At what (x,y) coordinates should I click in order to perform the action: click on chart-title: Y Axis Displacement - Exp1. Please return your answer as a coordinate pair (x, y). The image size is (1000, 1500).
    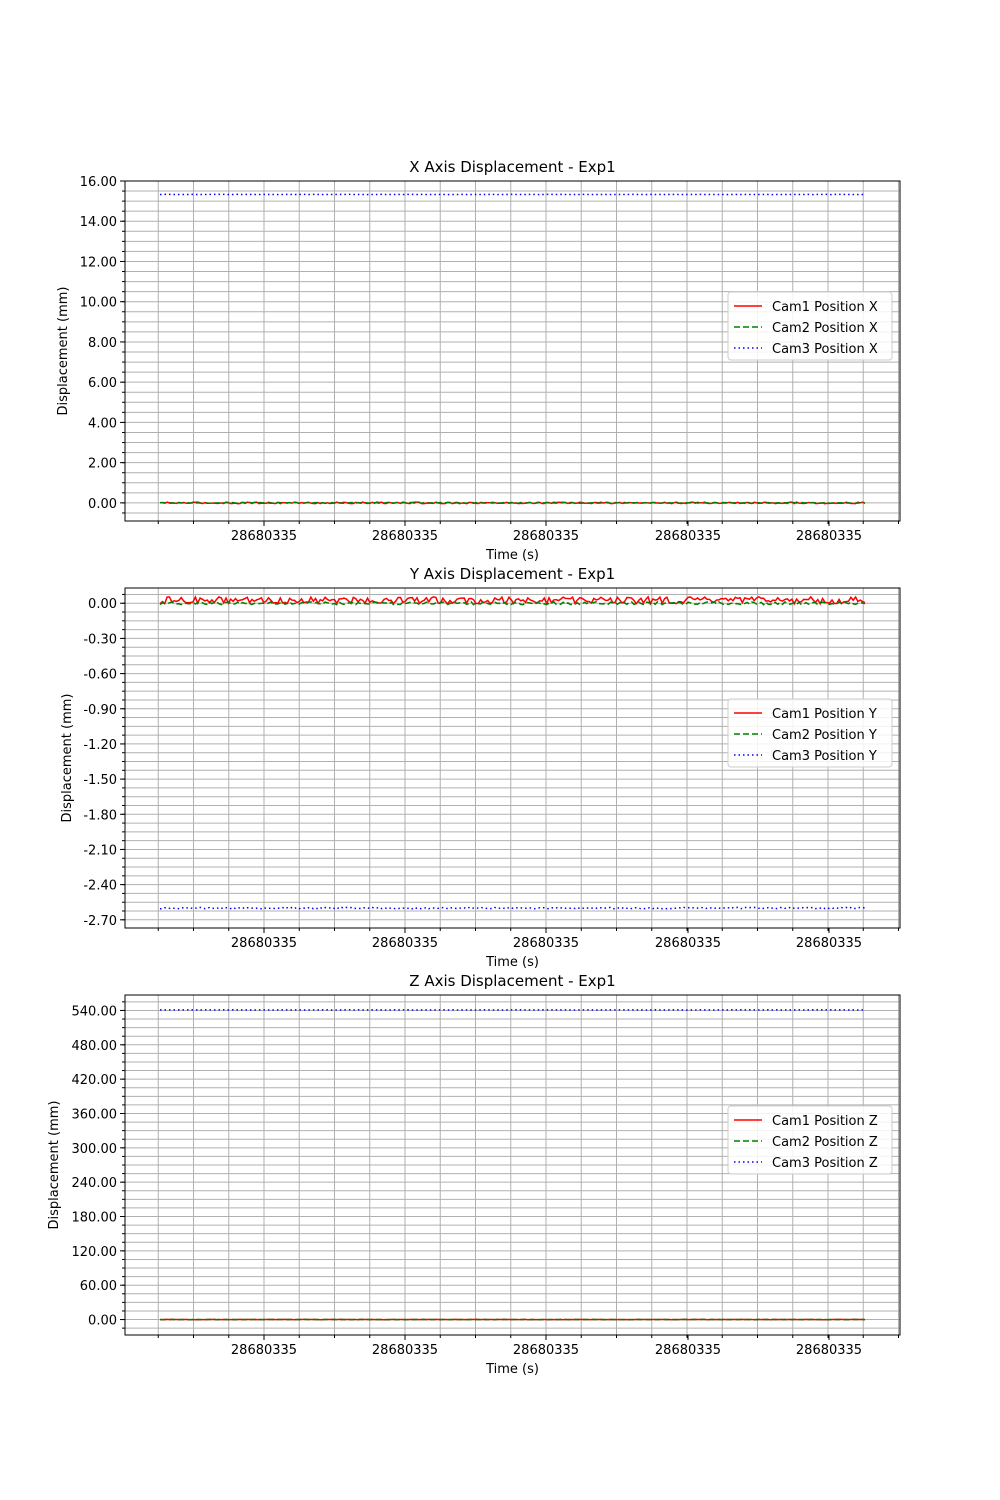
    Looking at the image, I should click on (512, 574).